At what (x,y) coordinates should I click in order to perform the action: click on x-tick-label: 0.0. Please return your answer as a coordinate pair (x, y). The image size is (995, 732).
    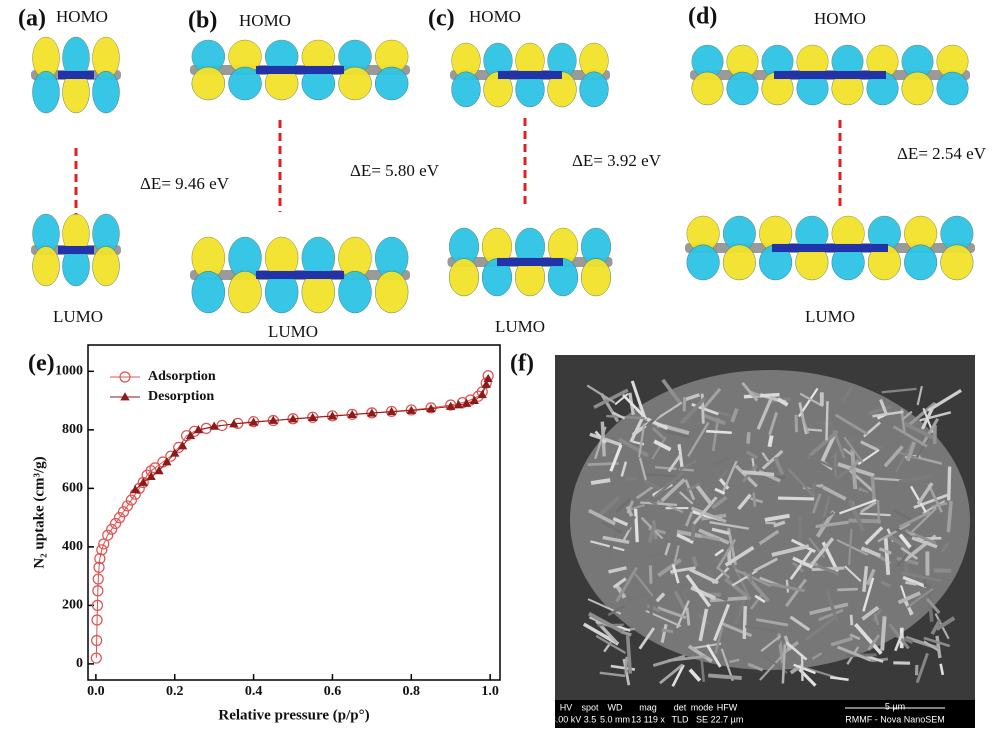
    Looking at the image, I should click on (96, 691).